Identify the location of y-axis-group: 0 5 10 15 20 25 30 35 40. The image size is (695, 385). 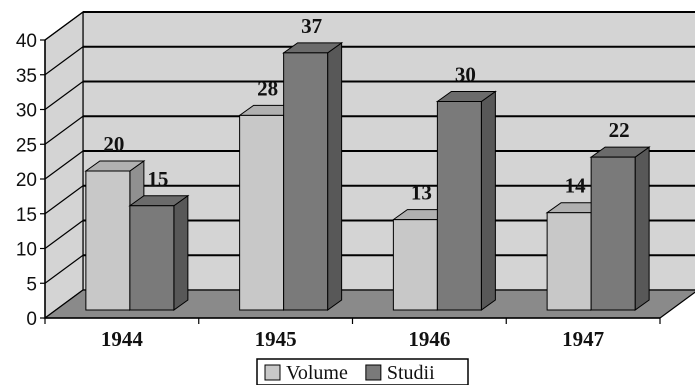
(31, 180).